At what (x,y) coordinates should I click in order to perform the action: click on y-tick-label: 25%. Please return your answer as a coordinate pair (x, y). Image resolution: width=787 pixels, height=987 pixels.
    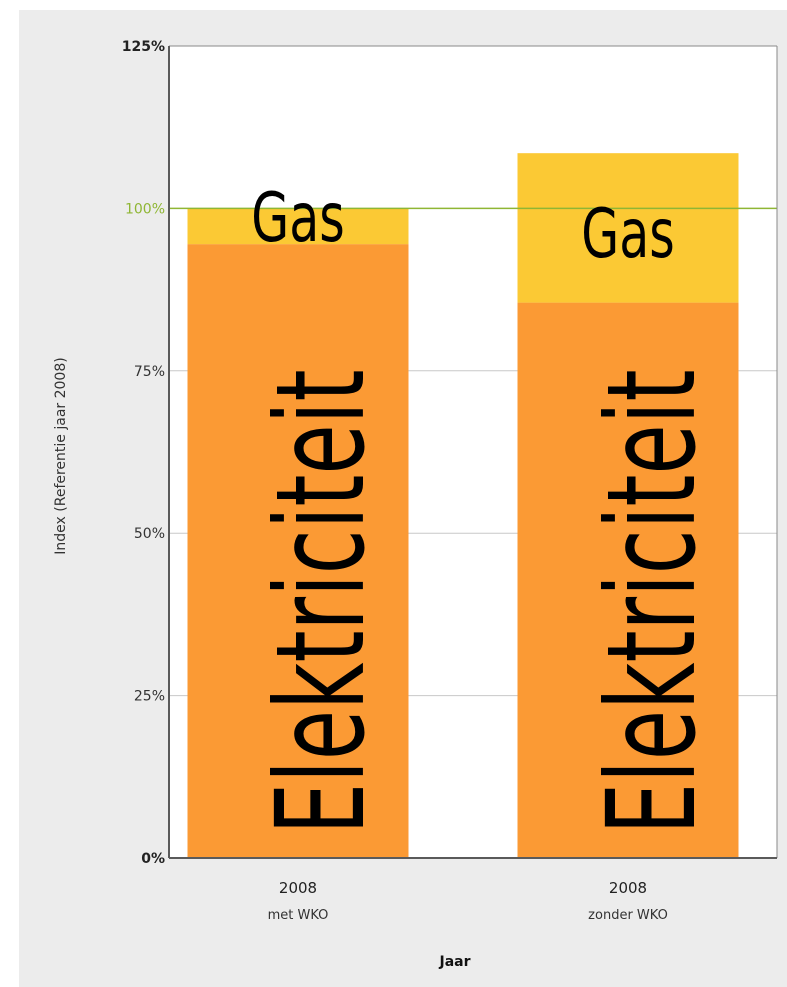
    Looking at the image, I should click on (149, 697).